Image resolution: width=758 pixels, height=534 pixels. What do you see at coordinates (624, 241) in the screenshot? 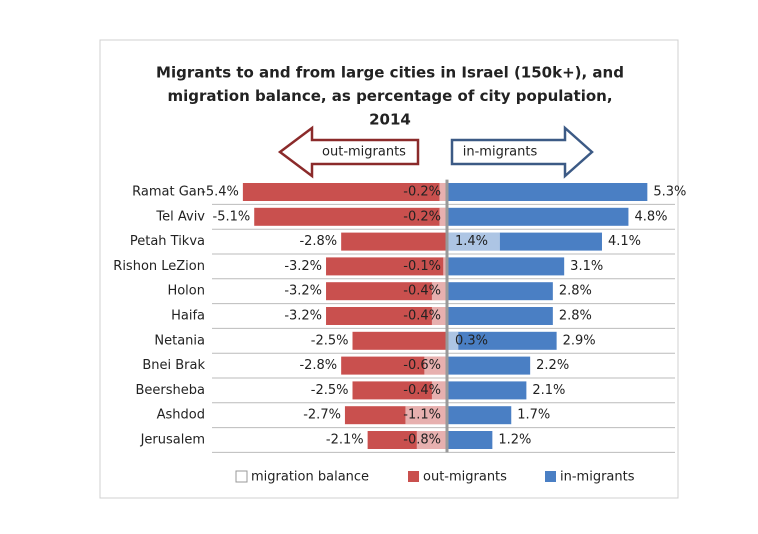
I see `data-label: 4.1%` at bounding box center [624, 241].